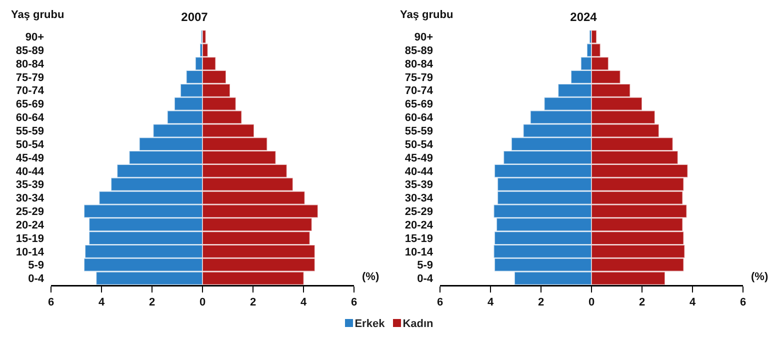 This screenshot has height=342, width=778. Describe the element at coordinates (194, 17) in the screenshot. I see `chart-title: 2007` at that location.